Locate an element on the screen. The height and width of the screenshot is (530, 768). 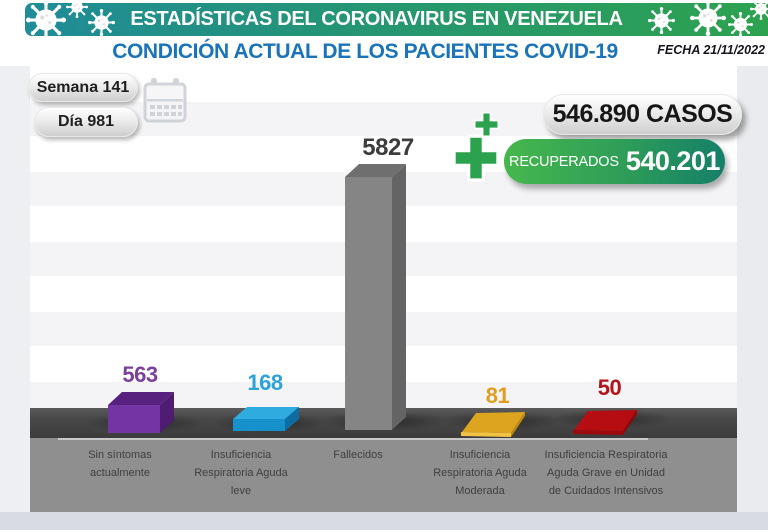
bar-ira-moderada is located at coordinates (493, 424).